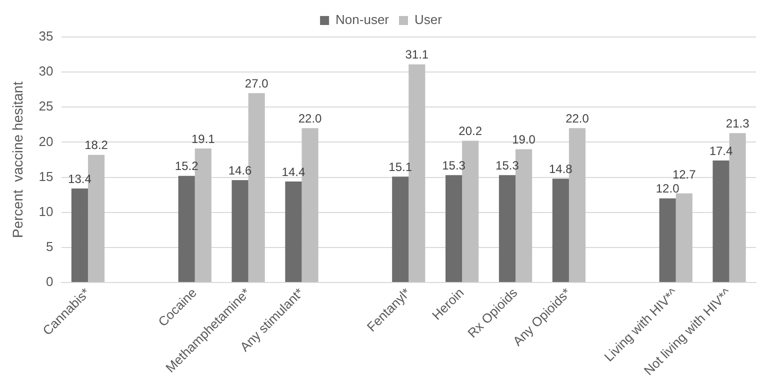 The width and height of the screenshot is (766, 386). Describe the element at coordinates (203, 139) in the screenshot. I see `data-label: 19.1` at that location.